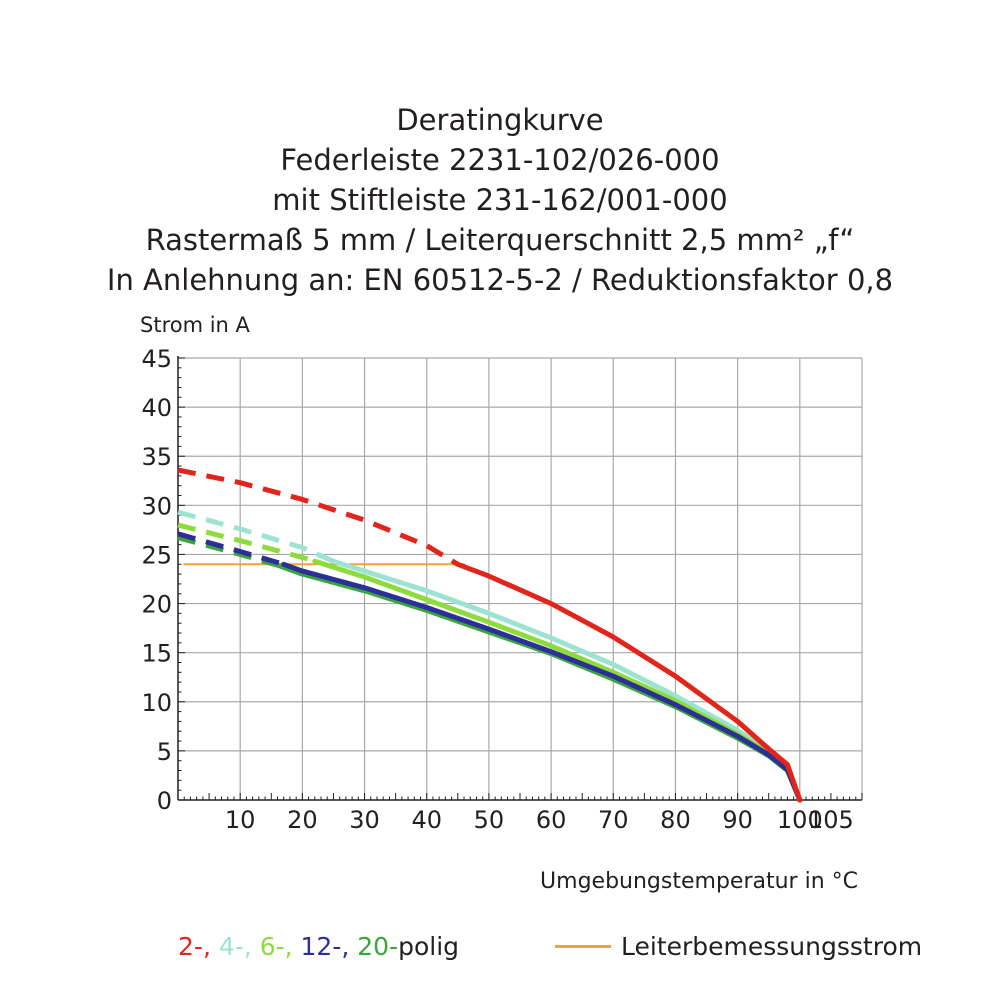 This screenshot has width=1000, height=1000. Describe the element at coordinates (429, 946) in the screenshot. I see `legend-item-9: polig` at that location.